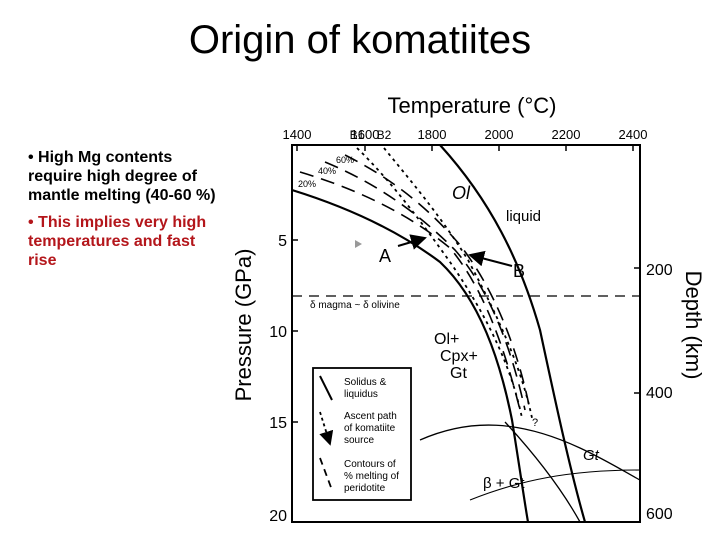 Image resolution: width=720 pixels, height=540 pixels. What do you see at coordinates (566, 134) in the screenshot?
I see `top-tick-label: 2200` at bounding box center [566, 134].